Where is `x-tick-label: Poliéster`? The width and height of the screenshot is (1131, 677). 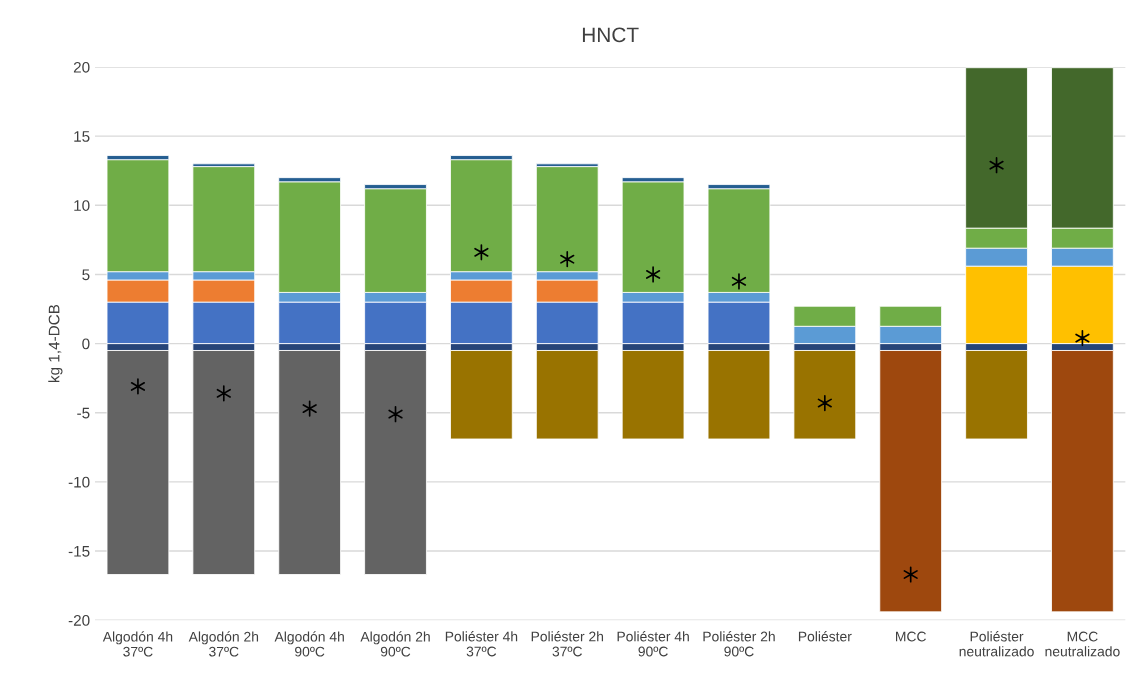 x-tick-label: Poliéster is located at coordinates (825, 636).